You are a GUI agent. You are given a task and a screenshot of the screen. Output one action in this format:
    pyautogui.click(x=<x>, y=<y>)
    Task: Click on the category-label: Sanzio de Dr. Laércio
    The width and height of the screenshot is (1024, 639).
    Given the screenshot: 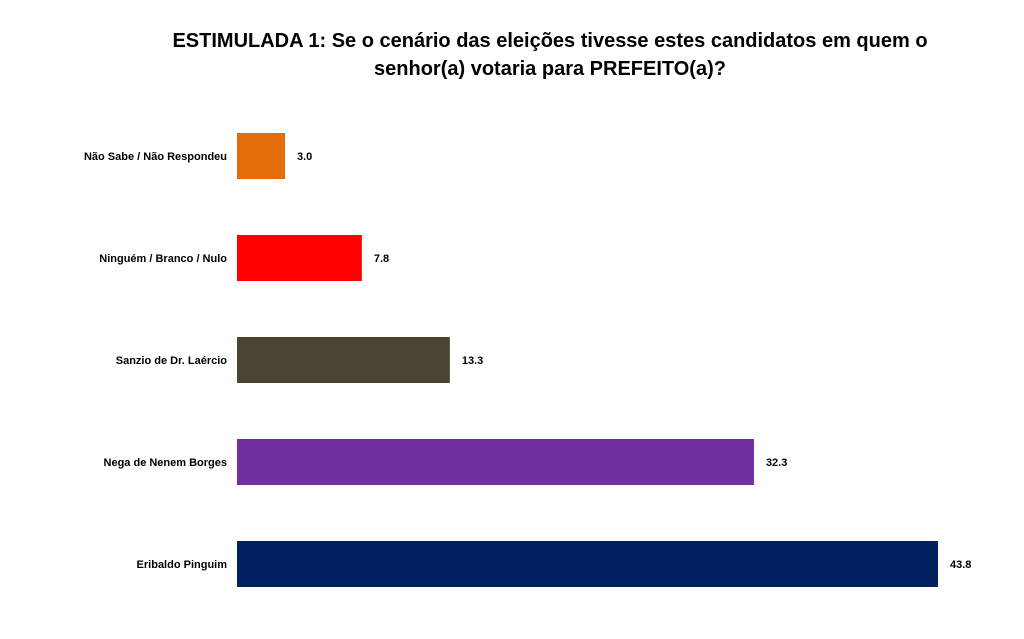 What is the action you would take?
    pyautogui.click(x=172, y=361)
    